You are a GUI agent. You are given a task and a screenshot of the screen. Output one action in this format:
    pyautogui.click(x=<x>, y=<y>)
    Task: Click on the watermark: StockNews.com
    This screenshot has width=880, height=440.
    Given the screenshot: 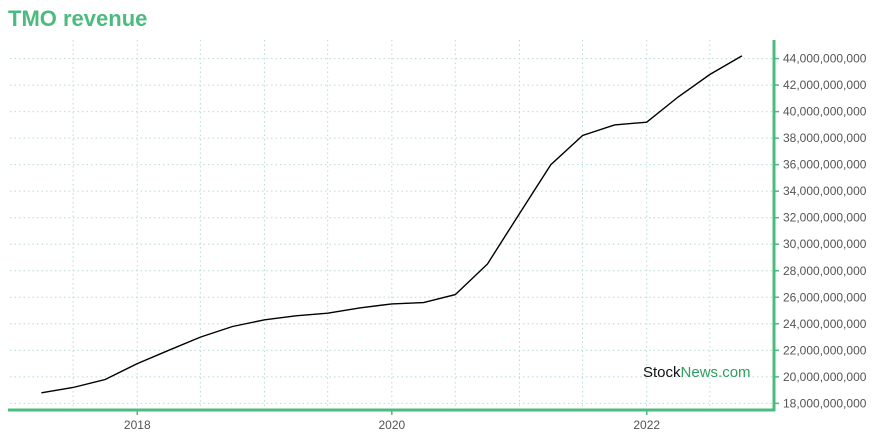 What is the action you would take?
    pyautogui.click(x=697, y=372)
    